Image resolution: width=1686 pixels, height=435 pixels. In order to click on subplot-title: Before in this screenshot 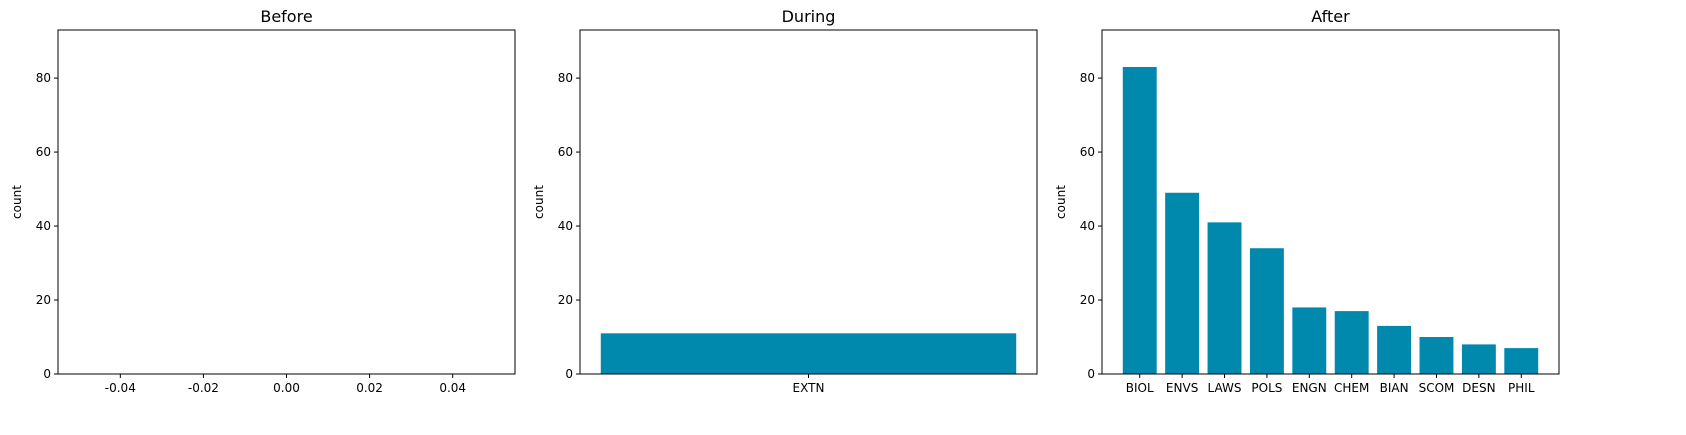, I will do `click(286, 16)`.